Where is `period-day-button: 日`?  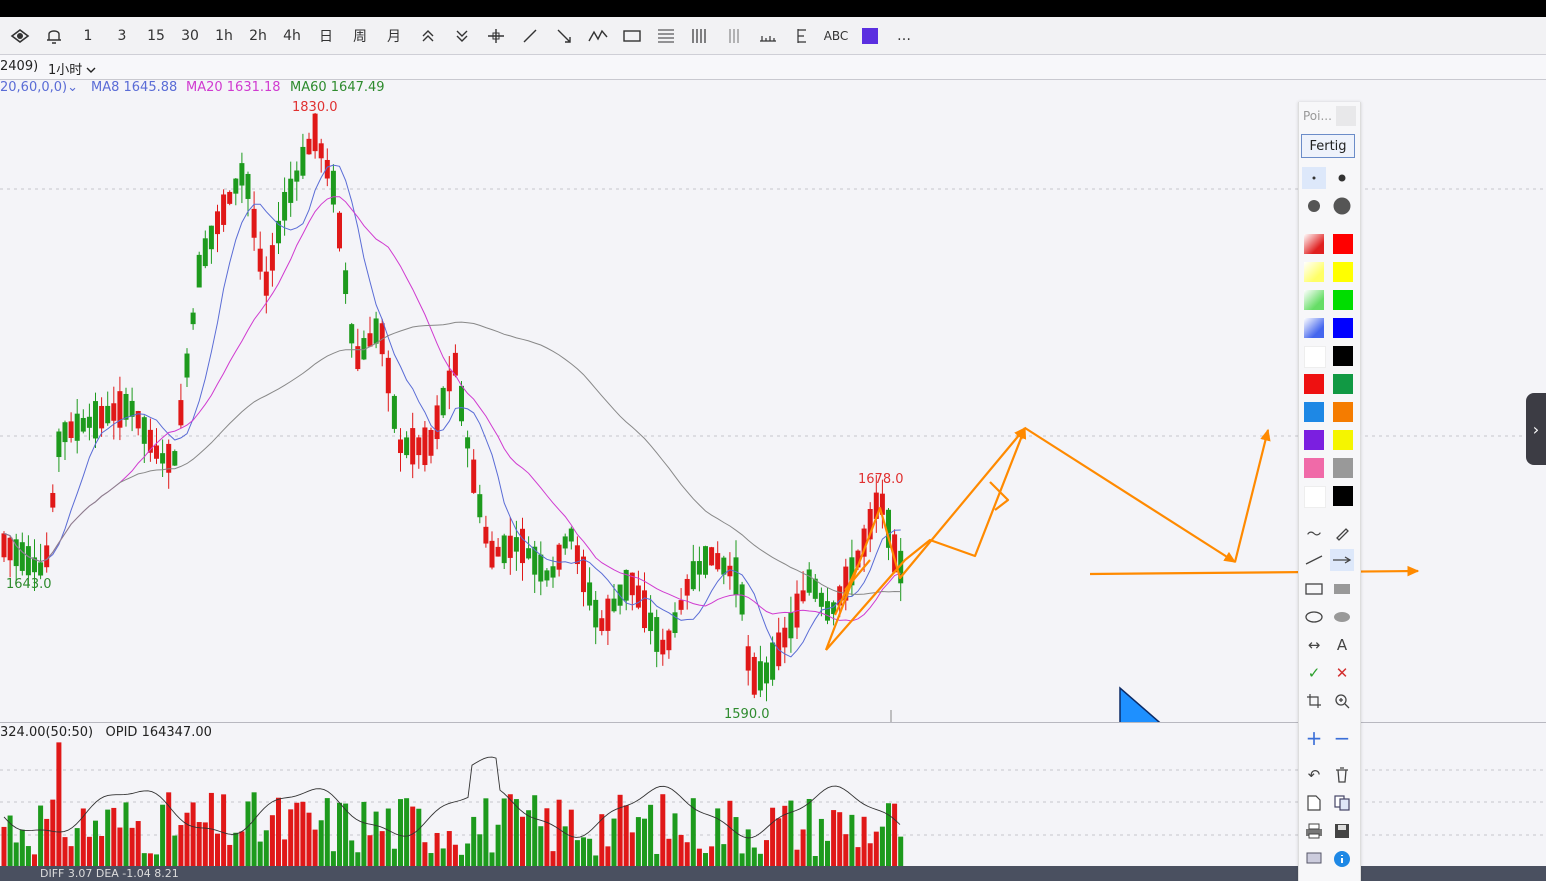
period-day-button: 日 is located at coordinates (326, 36).